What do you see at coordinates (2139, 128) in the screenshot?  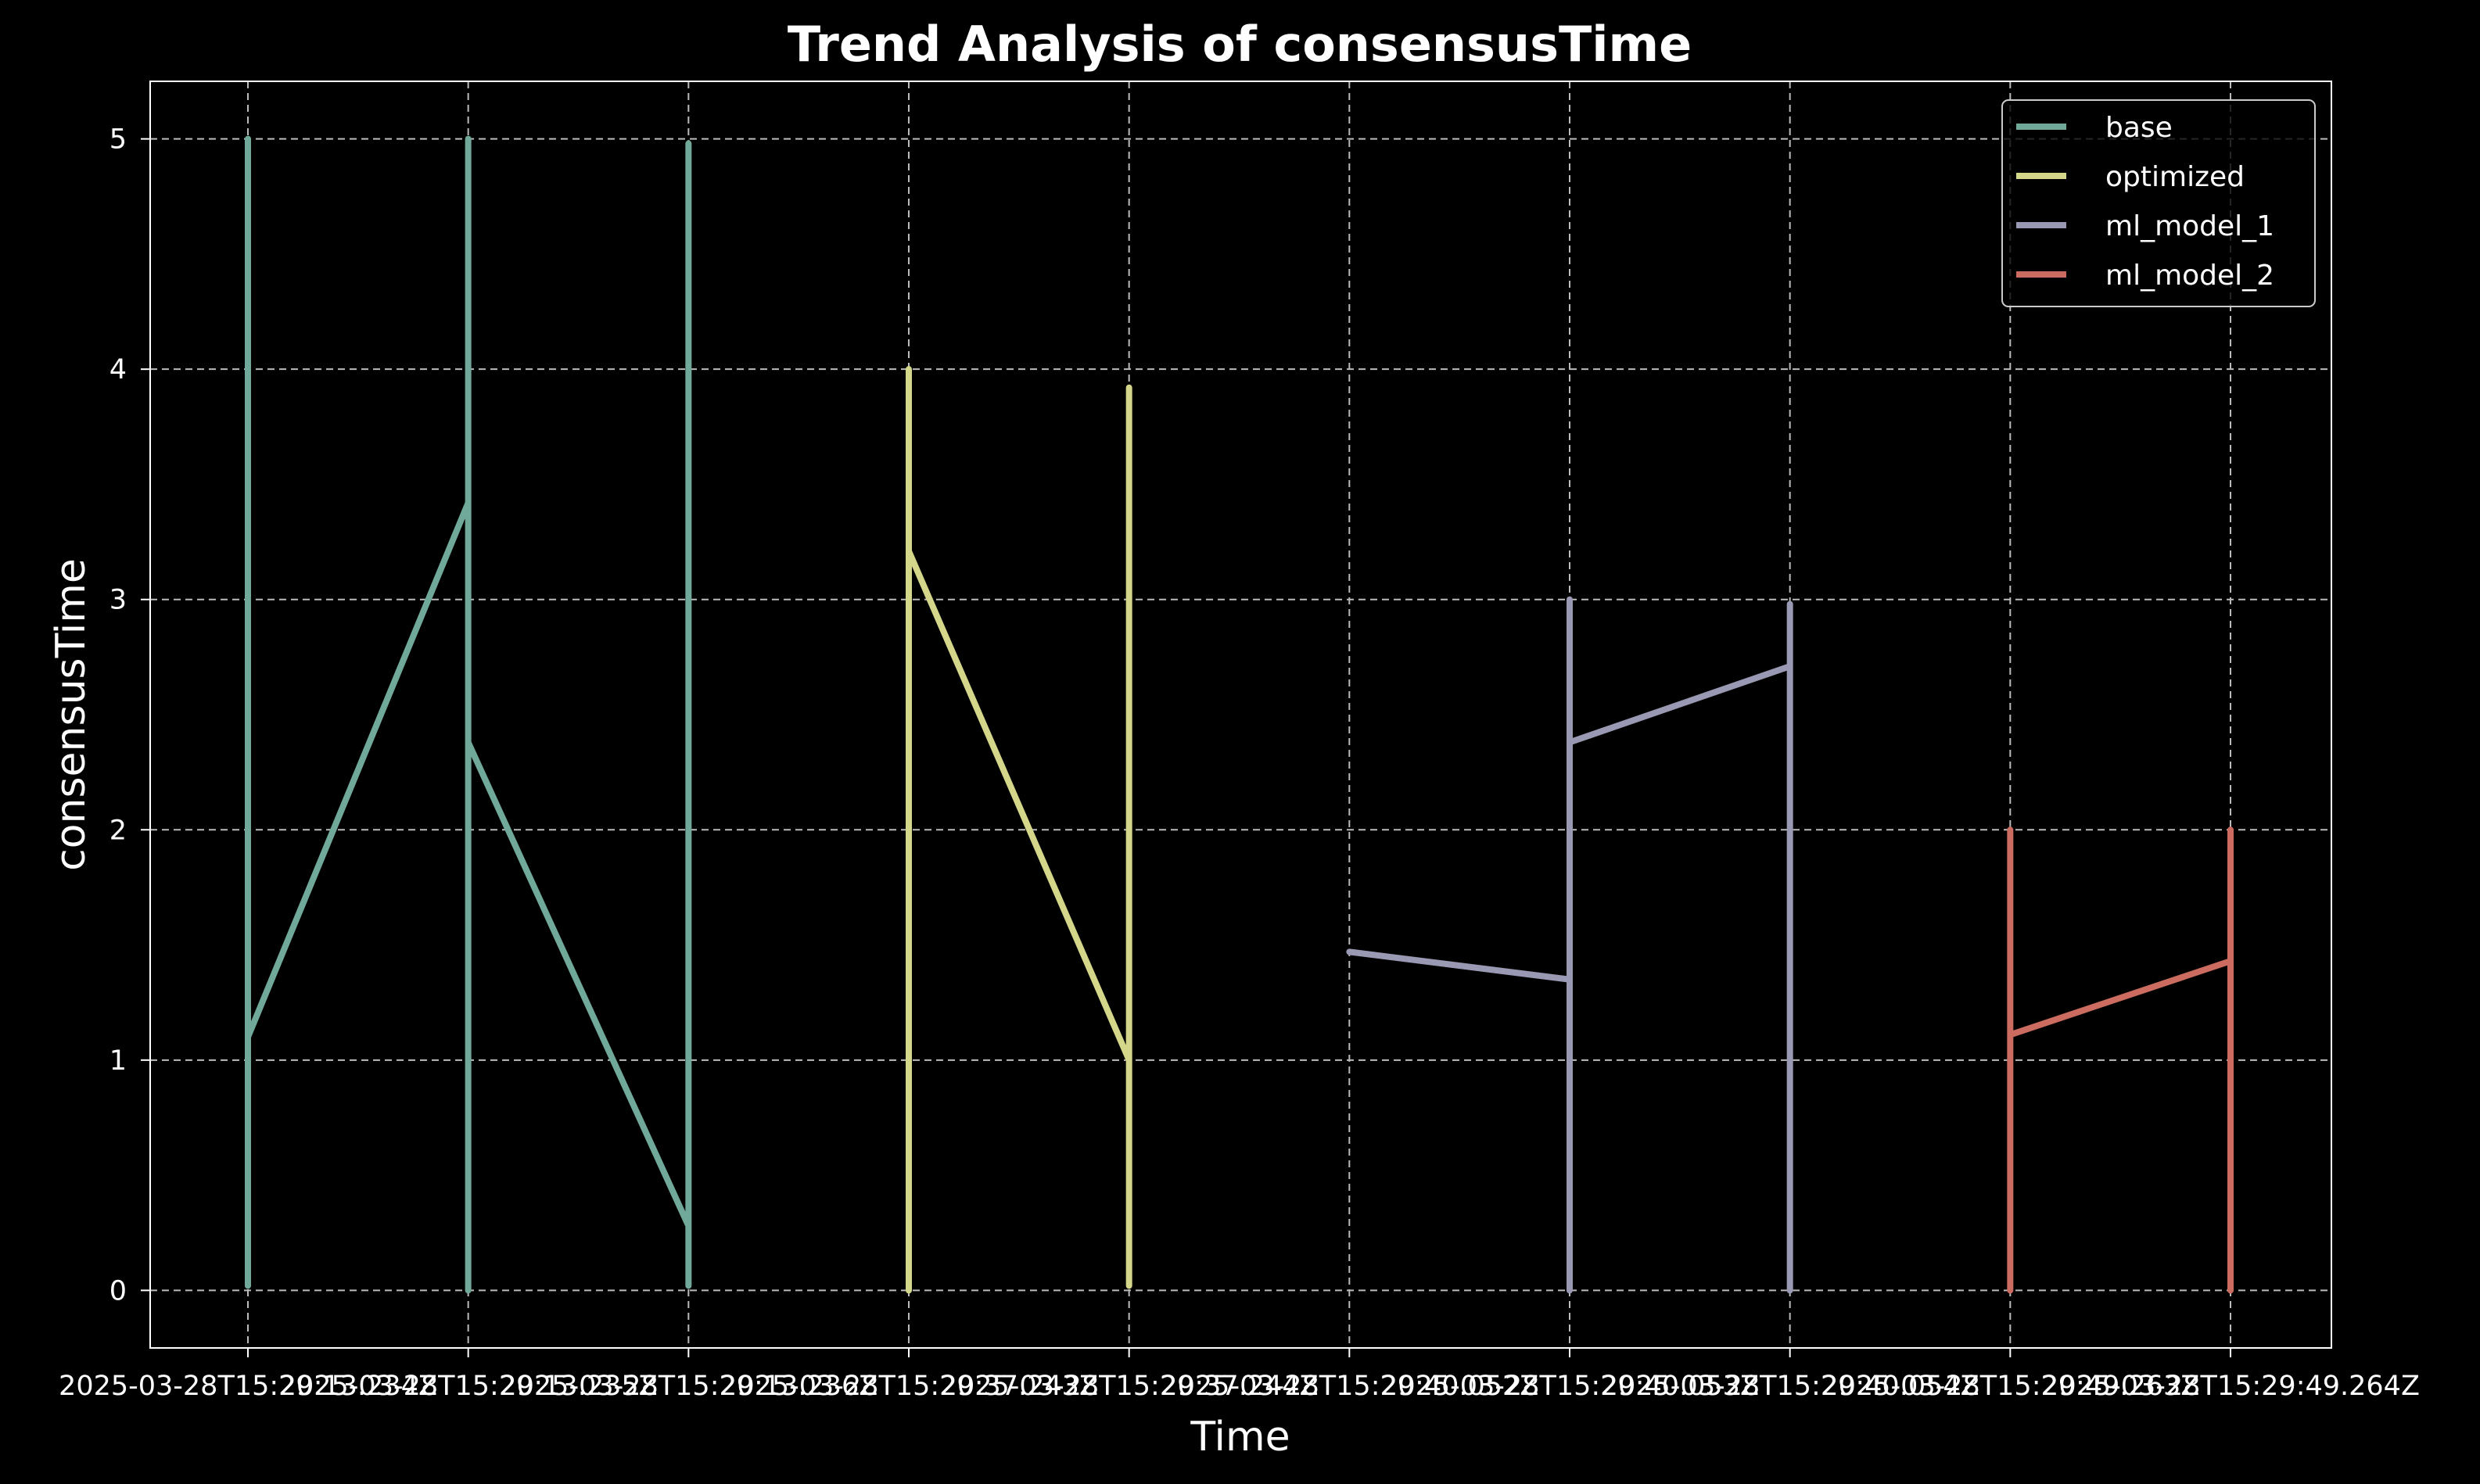 I see `legend-label-base: base` at bounding box center [2139, 128].